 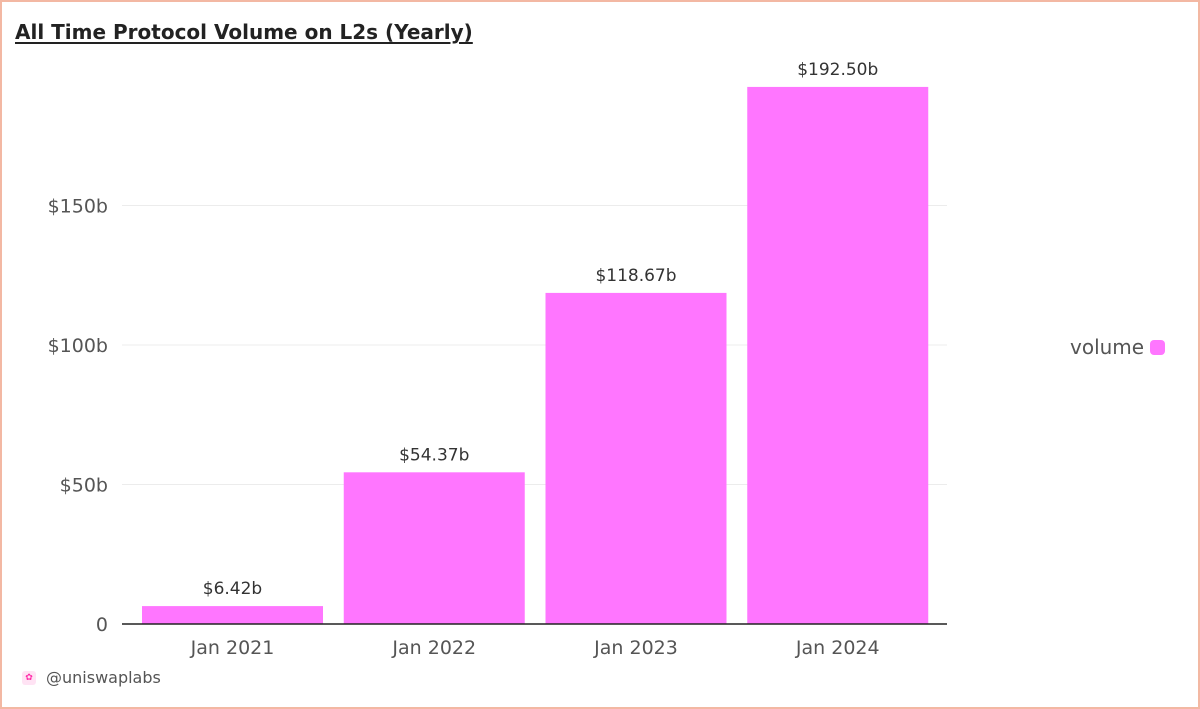 I want to click on y-tick-label: $100b, so click(x=78, y=346).